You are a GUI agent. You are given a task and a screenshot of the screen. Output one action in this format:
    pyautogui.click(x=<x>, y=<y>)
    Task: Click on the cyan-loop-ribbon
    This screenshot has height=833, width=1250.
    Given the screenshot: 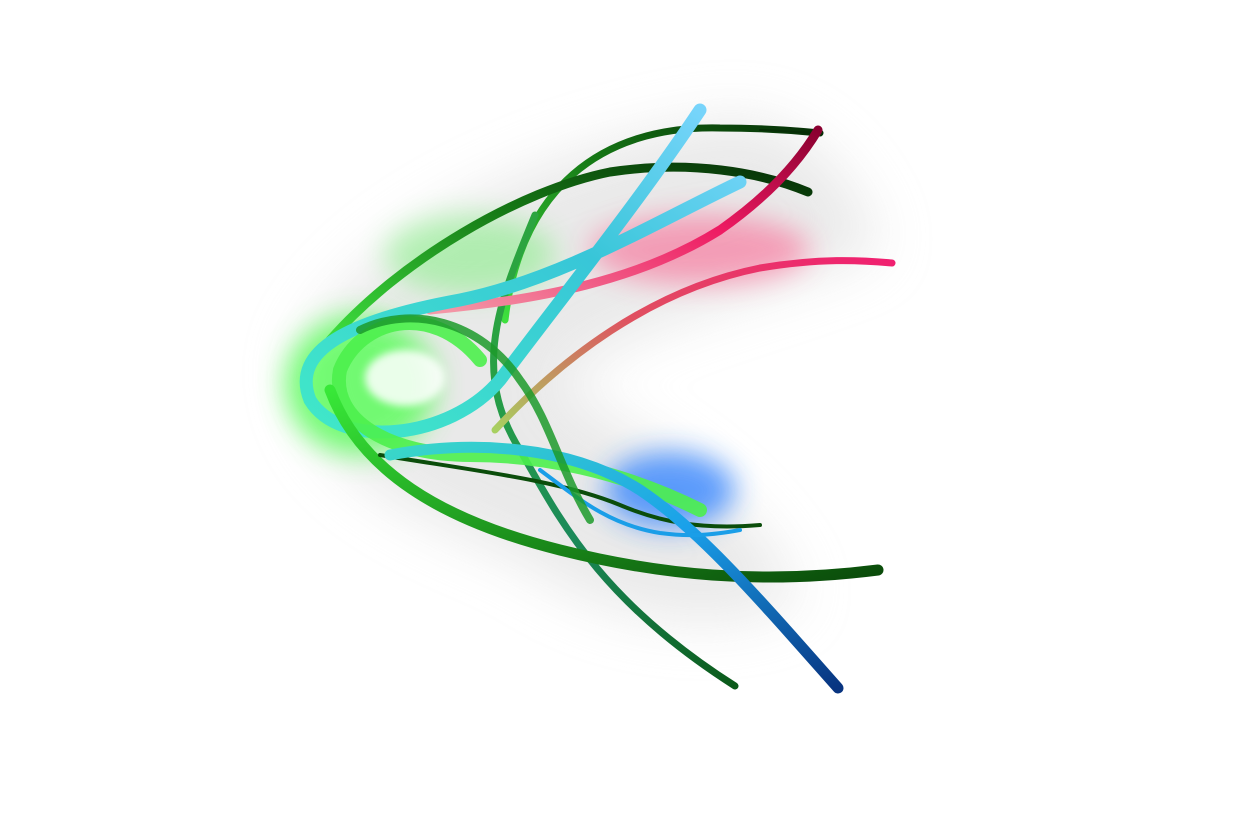 What is the action you would take?
    pyautogui.click(x=523, y=271)
    